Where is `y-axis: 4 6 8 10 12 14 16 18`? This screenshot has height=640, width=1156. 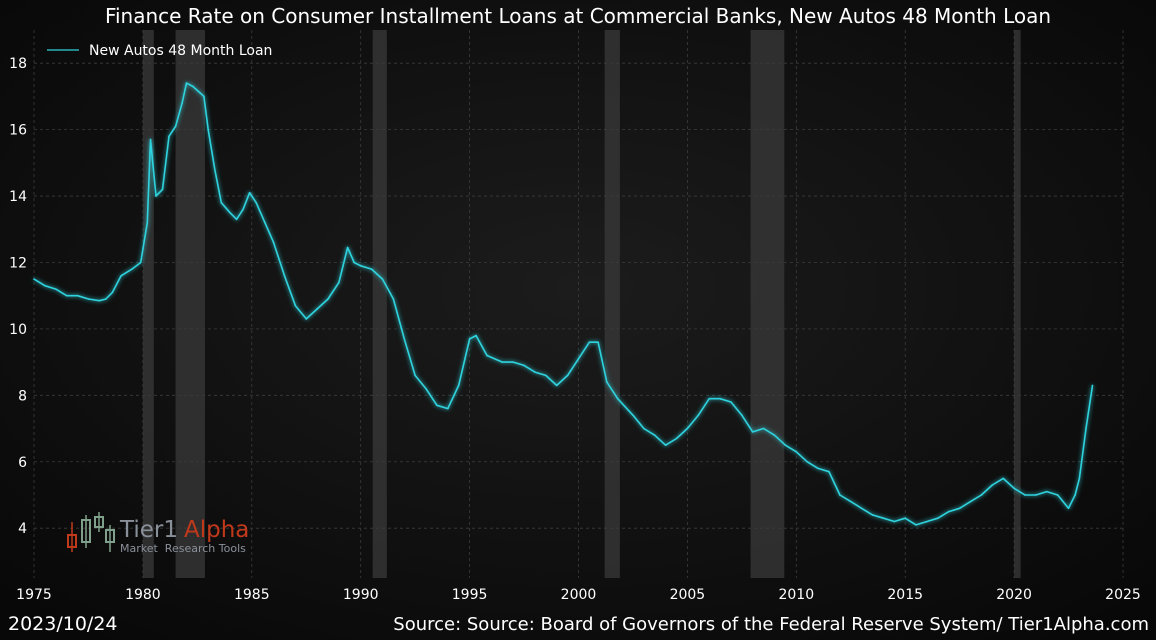
y-axis: 4 6 8 10 12 14 16 18 is located at coordinates (18, 296).